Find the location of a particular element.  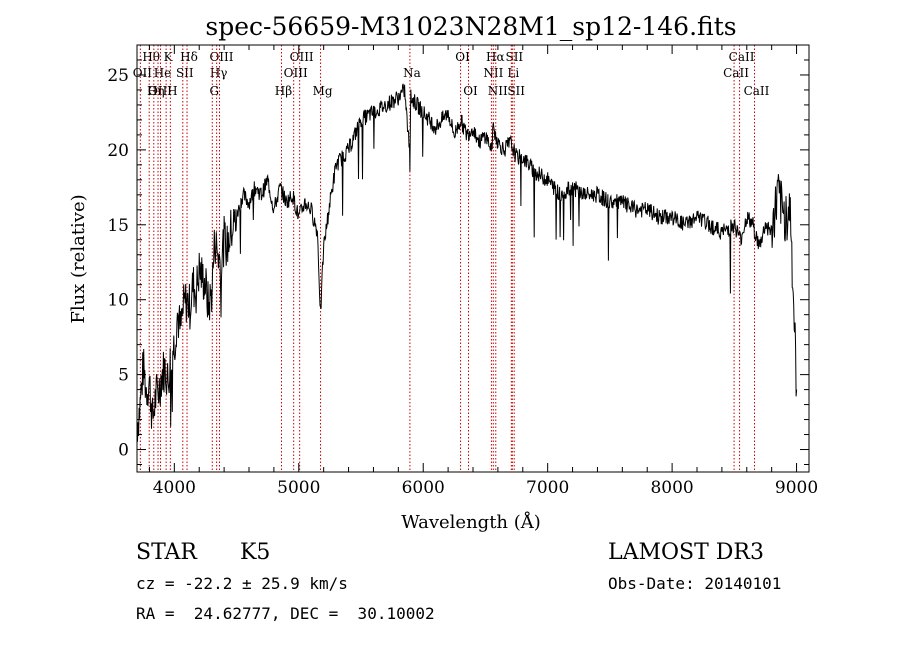

line-marker-label: Li is located at coordinates (513, 73).